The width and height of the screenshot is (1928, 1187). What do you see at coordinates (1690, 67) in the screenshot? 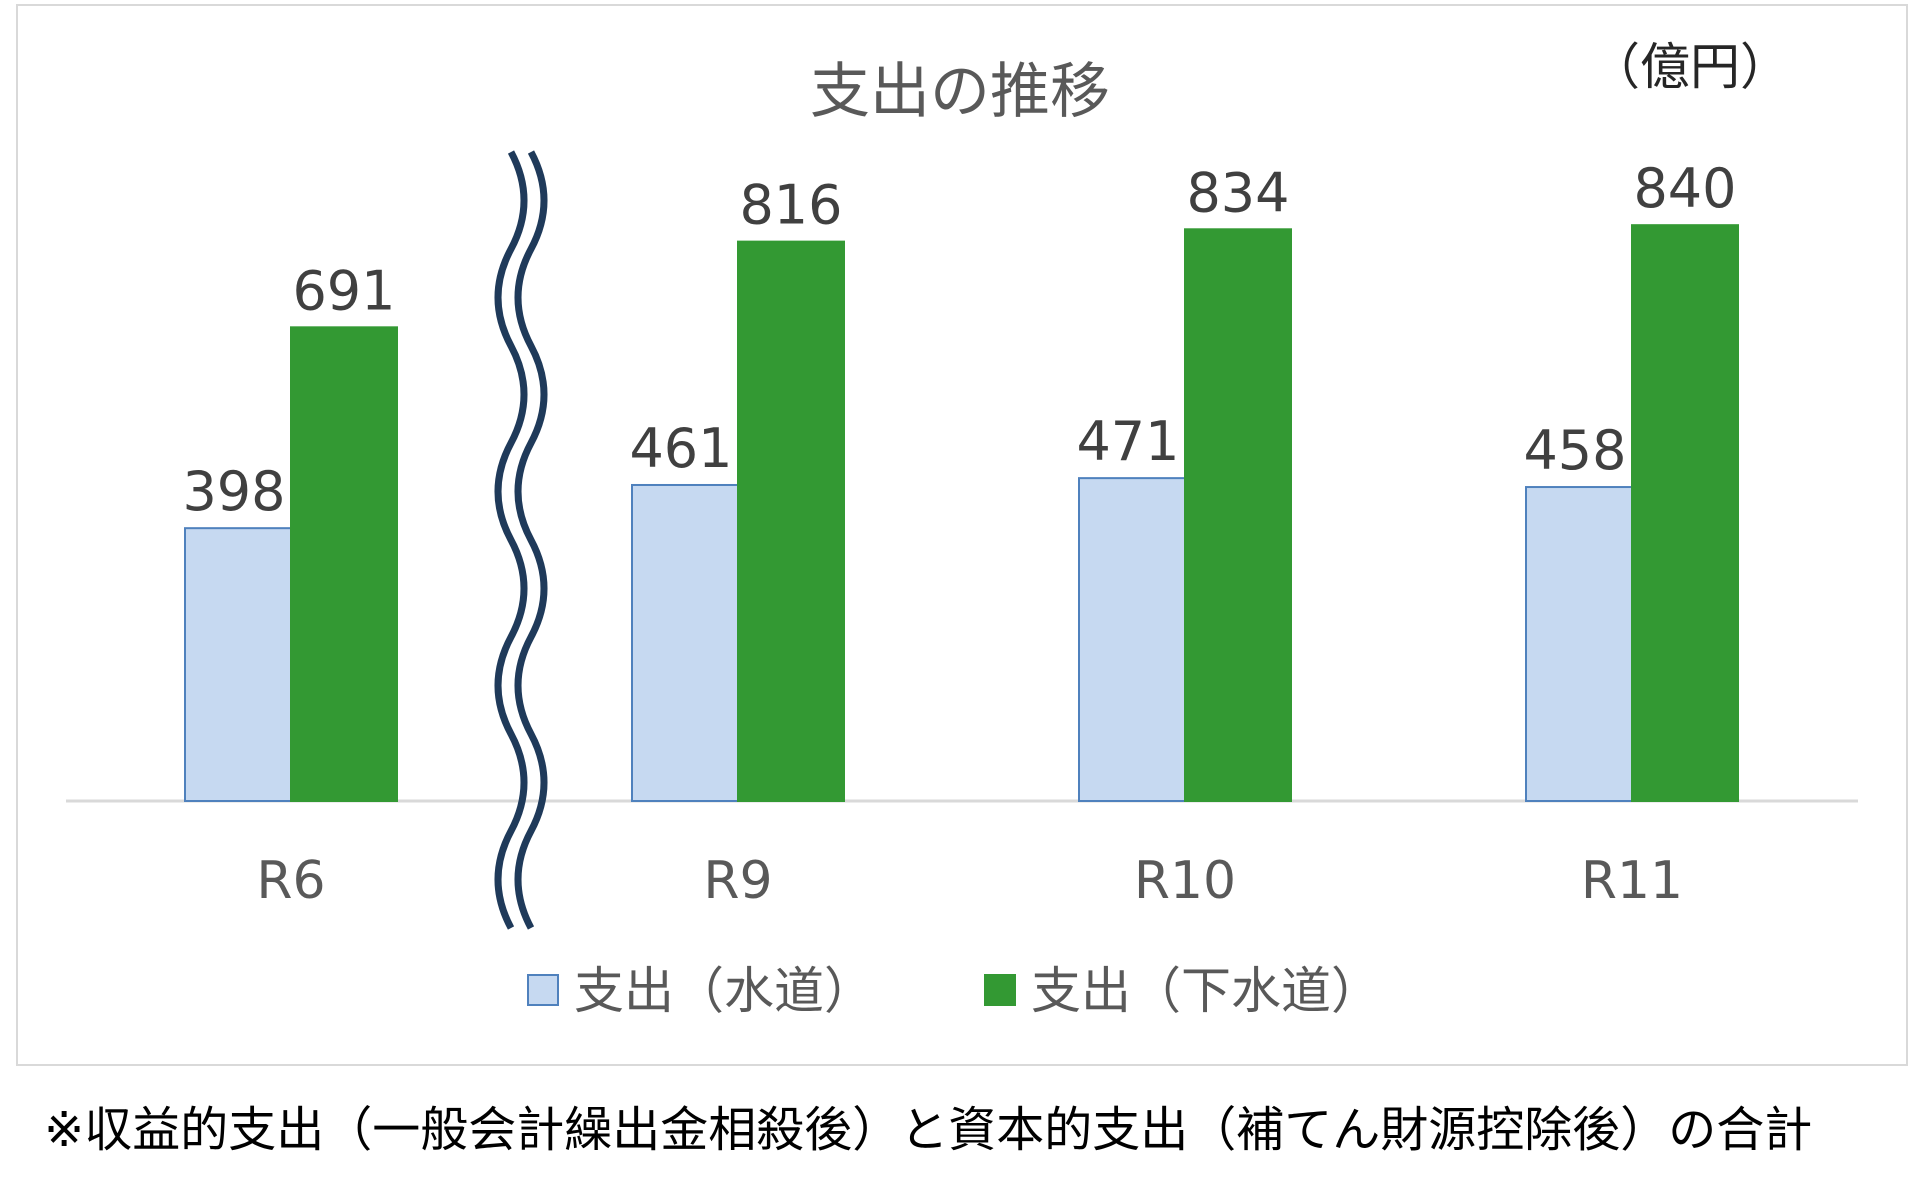
I see `unit-label: （億円）` at bounding box center [1690, 67].